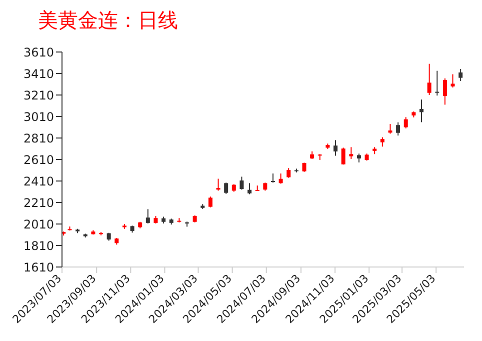 This screenshot has height=341, width=482. Describe the element at coordinates (38, 181) in the screenshot. I see `y-tick-label: 2410` at that location.